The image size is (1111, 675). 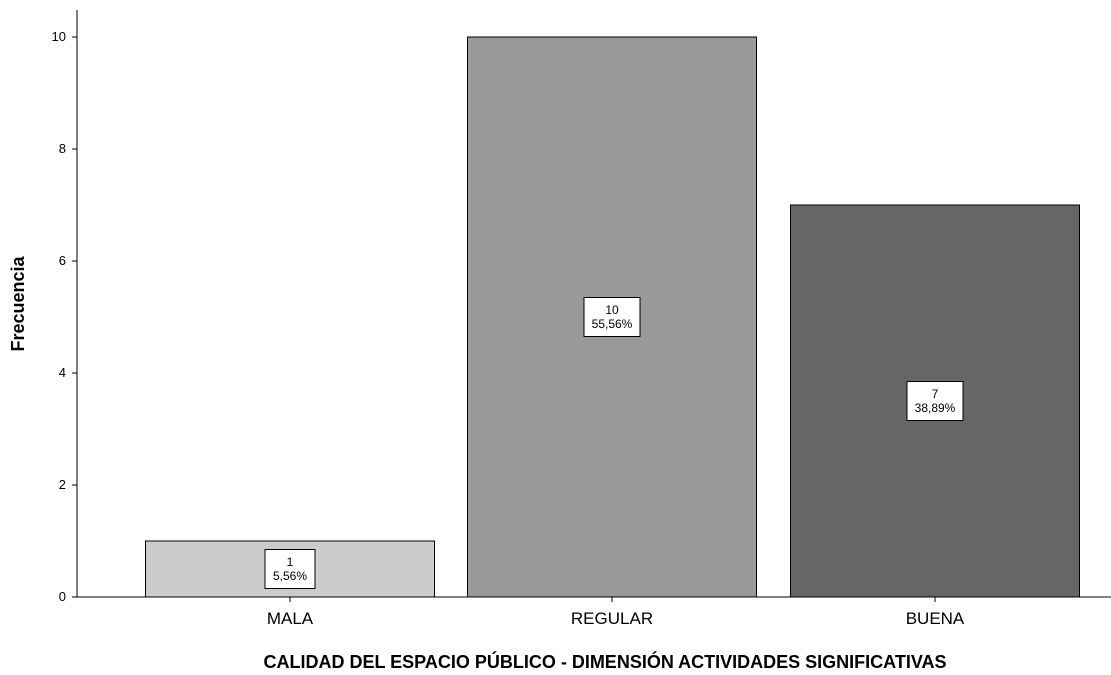 I want to click on x-category-label: REGULAR, so click(x=612, y=618).